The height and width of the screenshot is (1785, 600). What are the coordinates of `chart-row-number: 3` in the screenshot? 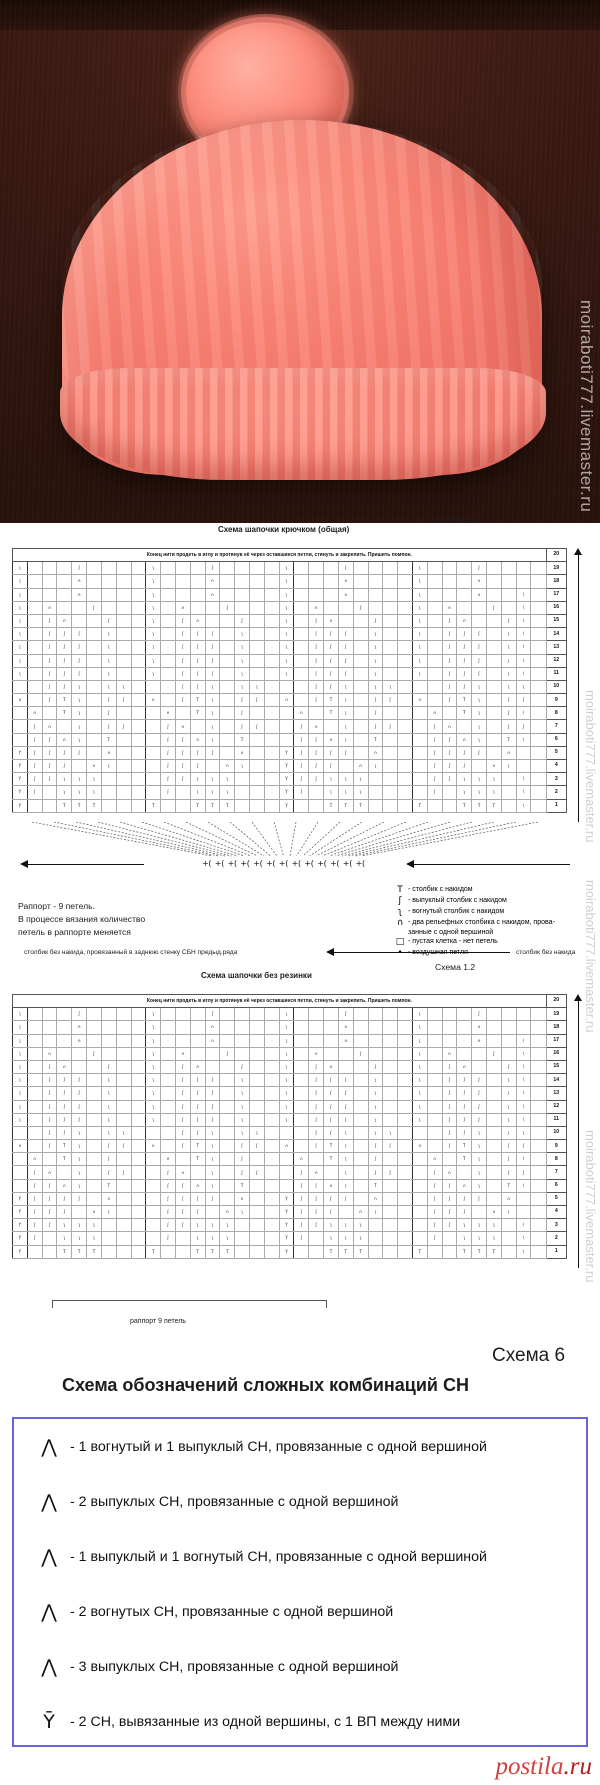 It's located at (556, 1225).